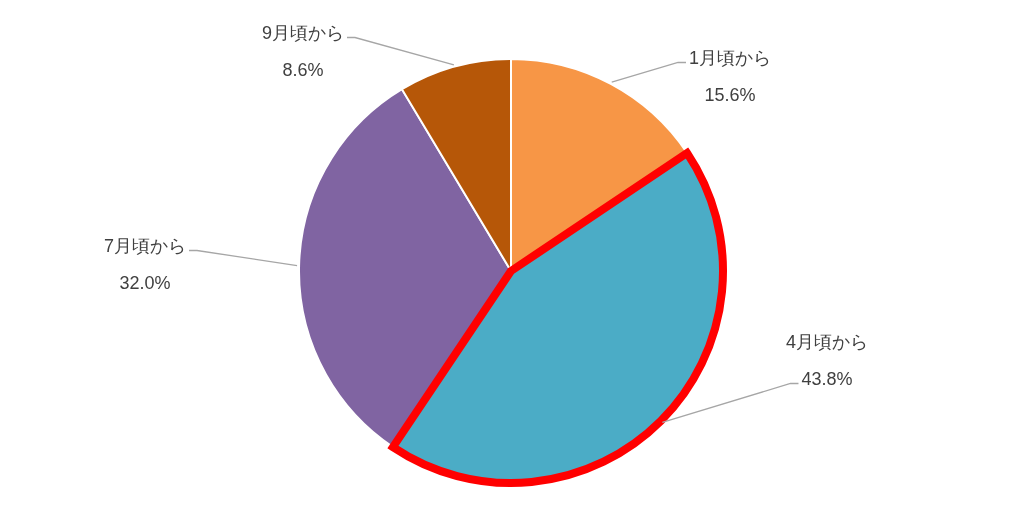  I want to click on data-label: 8.6%, so click(303, 69).